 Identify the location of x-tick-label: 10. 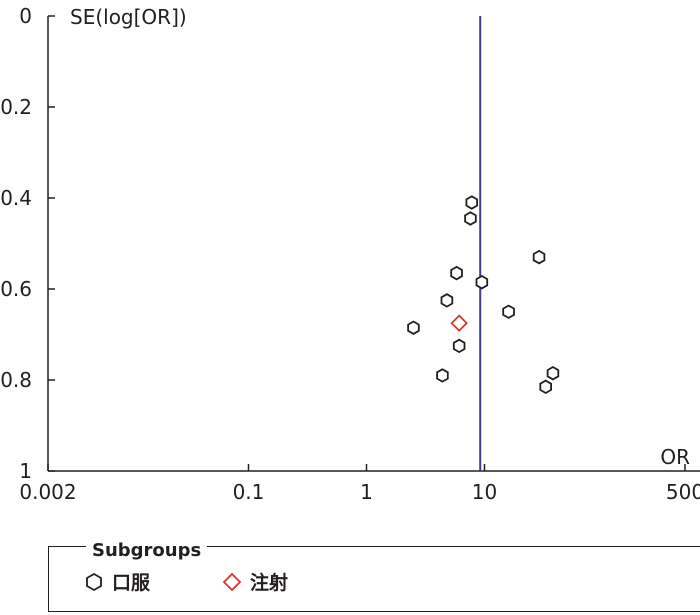
(484, 492).